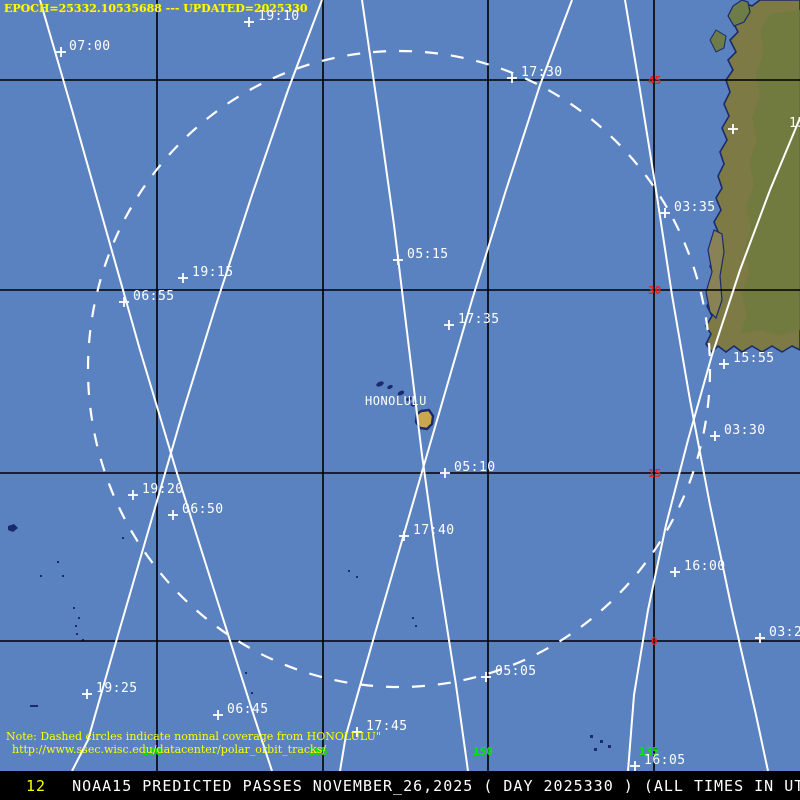  What do you see at coordinates (739, 13) in the screenshot?
I see `pacific-northwest-coast` at bounding box center [739, 13].